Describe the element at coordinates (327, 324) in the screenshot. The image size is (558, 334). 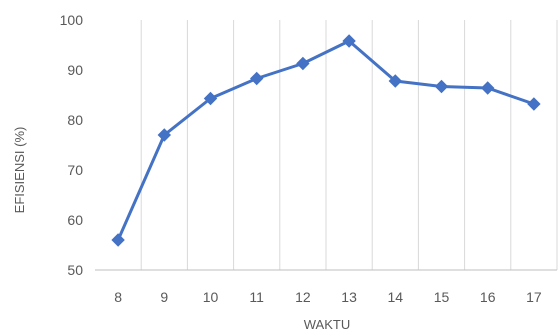
I see `x-axis-title: WAKTU` at that location.